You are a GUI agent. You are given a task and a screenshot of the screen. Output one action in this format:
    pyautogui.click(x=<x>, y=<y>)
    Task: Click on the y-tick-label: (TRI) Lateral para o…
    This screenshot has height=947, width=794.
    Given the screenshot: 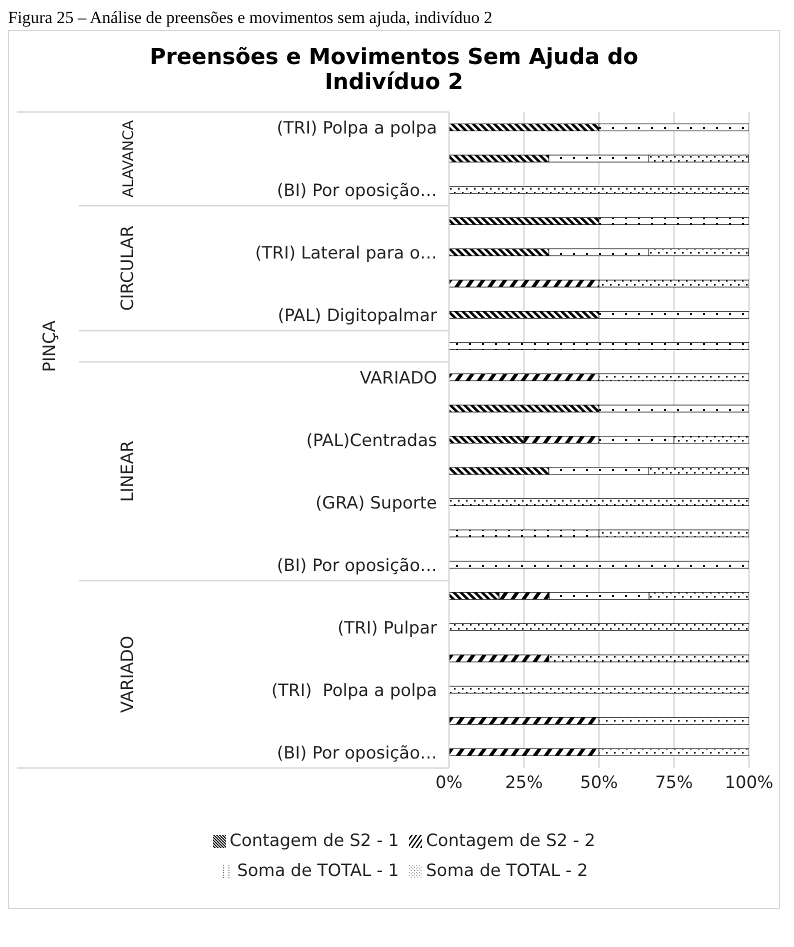 What is the action you would take?
    pyautogui.click(x=346, y=254)
    